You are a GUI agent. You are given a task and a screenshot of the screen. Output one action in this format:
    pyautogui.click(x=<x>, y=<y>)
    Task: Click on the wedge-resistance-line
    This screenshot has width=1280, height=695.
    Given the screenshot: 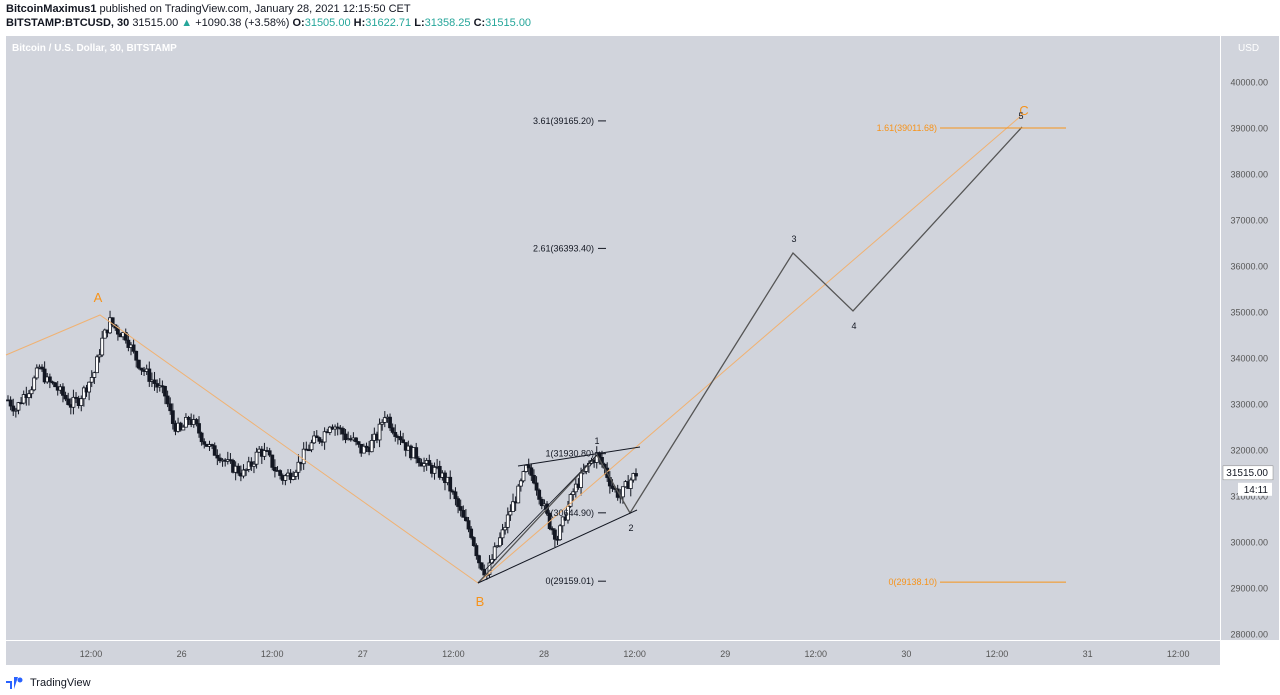 What is the action you would take?
    pyautogui.click(x=579, y=456)
    